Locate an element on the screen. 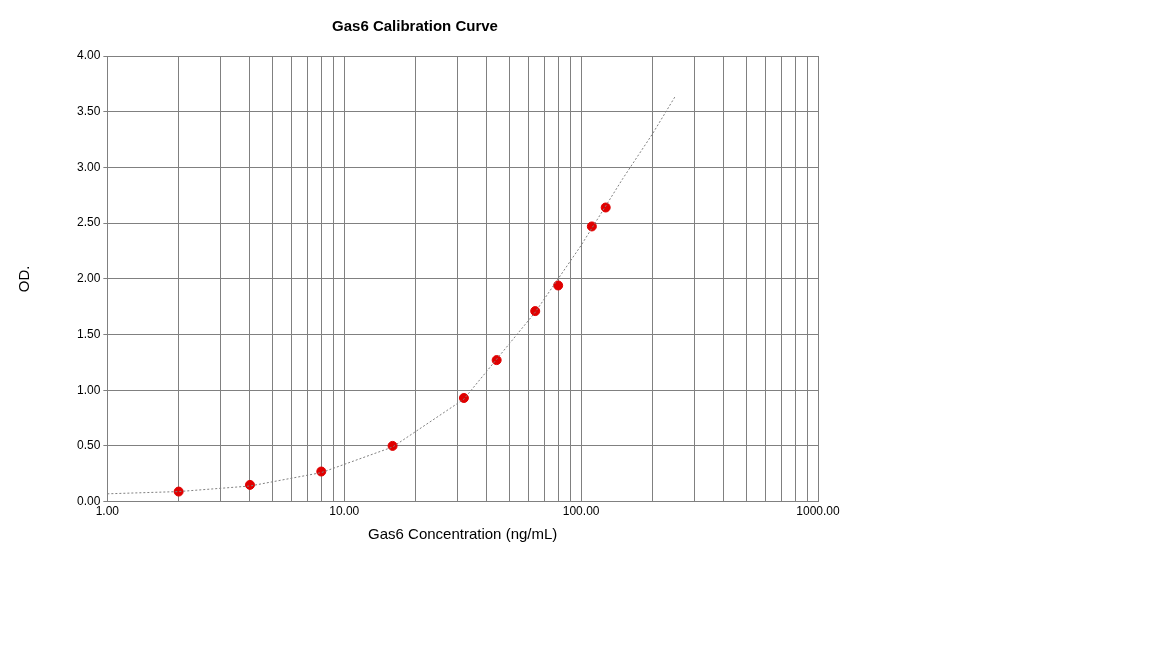  y-tick-label: 2.00 is located at coordinates (89, 278).